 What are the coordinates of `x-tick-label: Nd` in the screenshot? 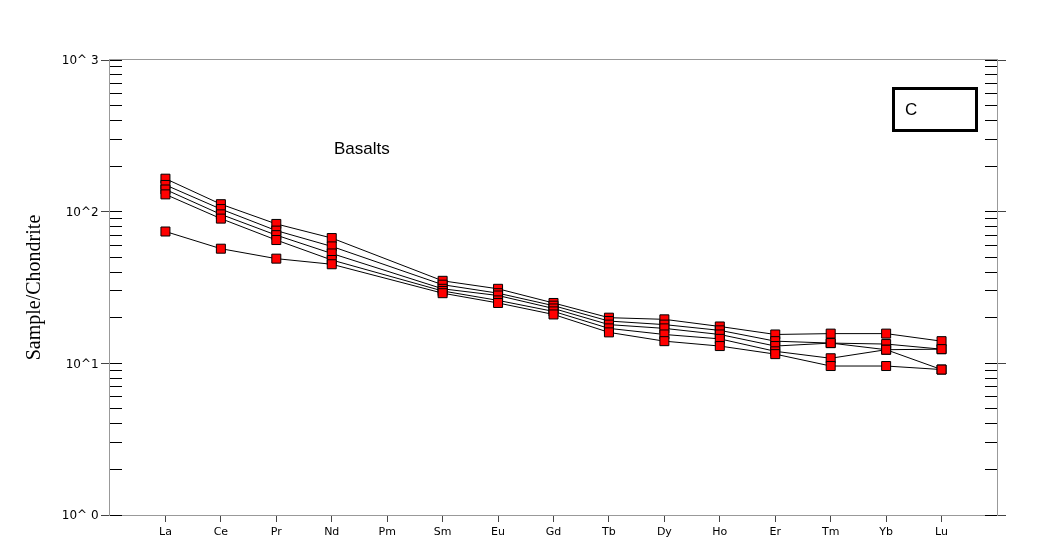 It's located at (332, 532).